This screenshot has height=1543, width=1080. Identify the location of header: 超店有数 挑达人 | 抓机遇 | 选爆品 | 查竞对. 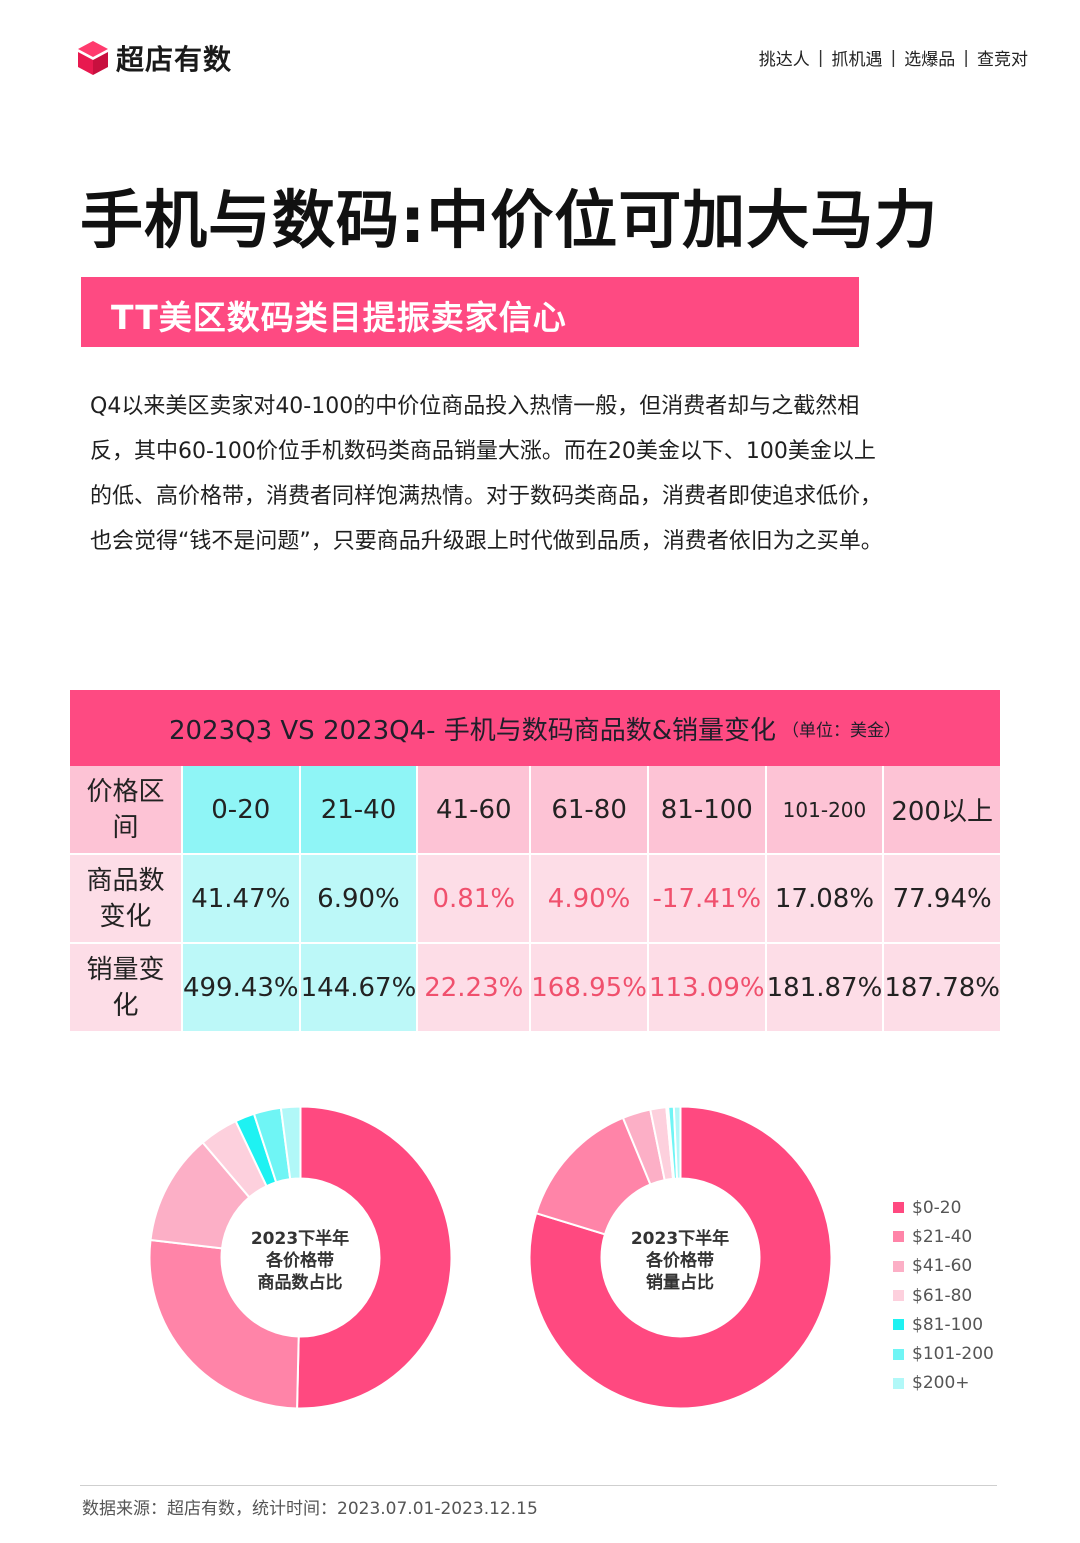
(540, 55).